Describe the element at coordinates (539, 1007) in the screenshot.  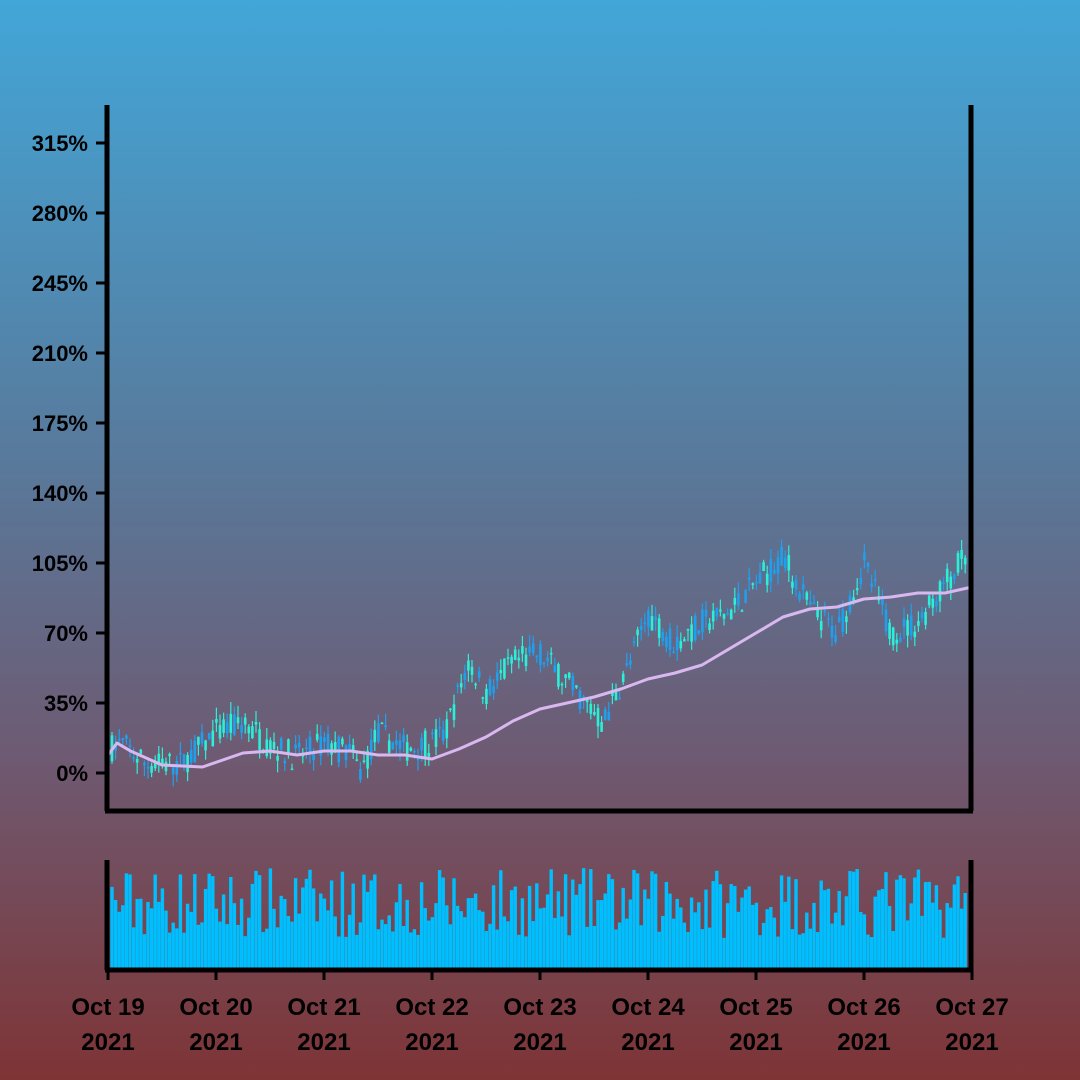
I see `x-tick-label-date: Oct 23` at that location.